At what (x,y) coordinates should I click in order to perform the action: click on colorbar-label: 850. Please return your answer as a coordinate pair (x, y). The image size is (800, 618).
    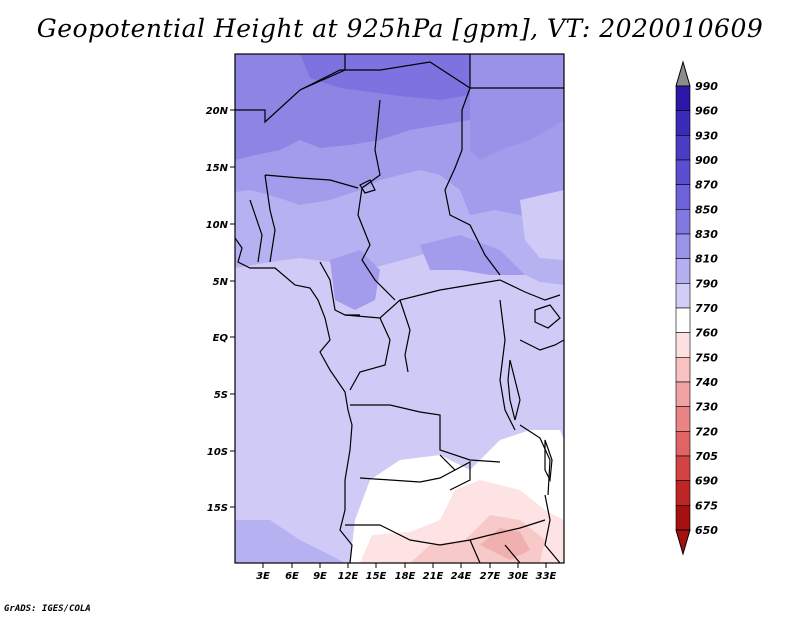
    Looking at the image, I should click on (706, 209).